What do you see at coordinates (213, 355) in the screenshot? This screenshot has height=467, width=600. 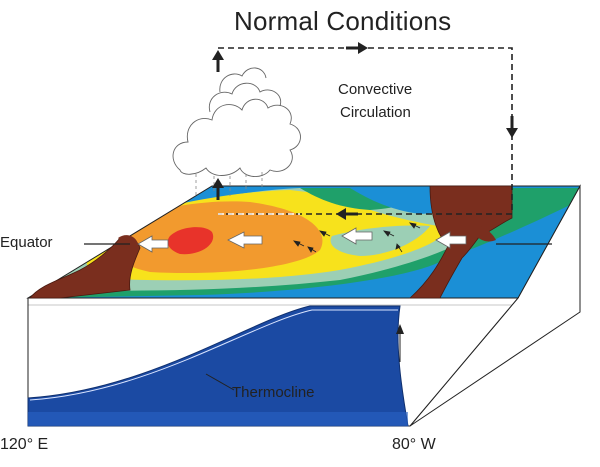 I see `thermocline-line` at bounding box center [213, 355].